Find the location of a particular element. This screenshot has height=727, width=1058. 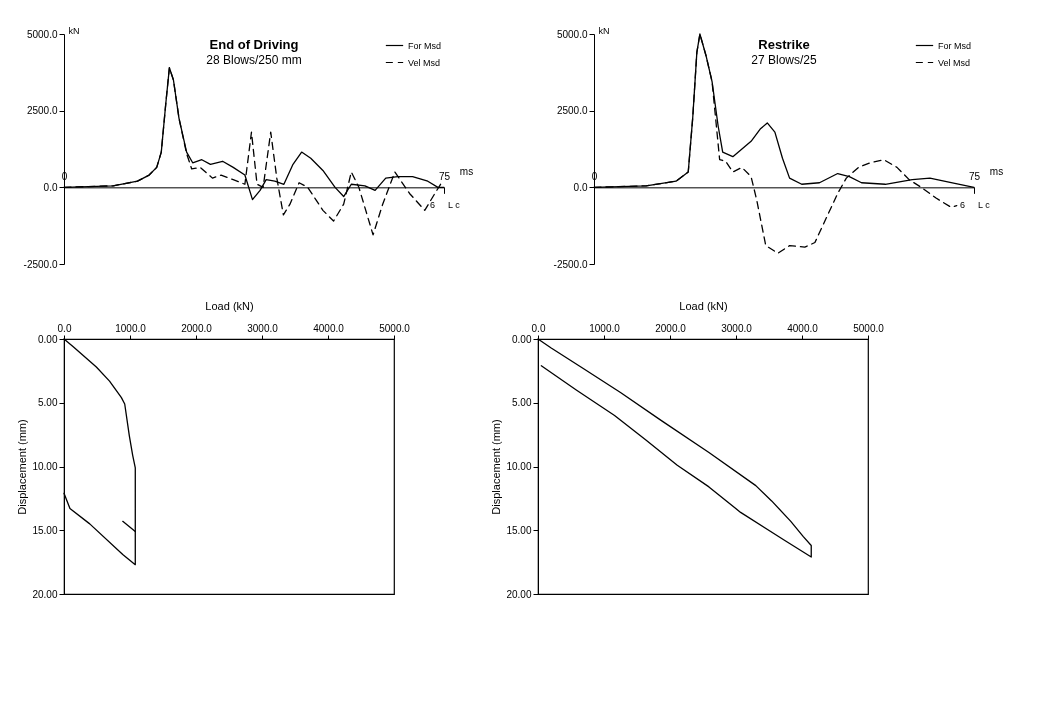

chart-title: End of Driving is located at coordinates (254, 44).